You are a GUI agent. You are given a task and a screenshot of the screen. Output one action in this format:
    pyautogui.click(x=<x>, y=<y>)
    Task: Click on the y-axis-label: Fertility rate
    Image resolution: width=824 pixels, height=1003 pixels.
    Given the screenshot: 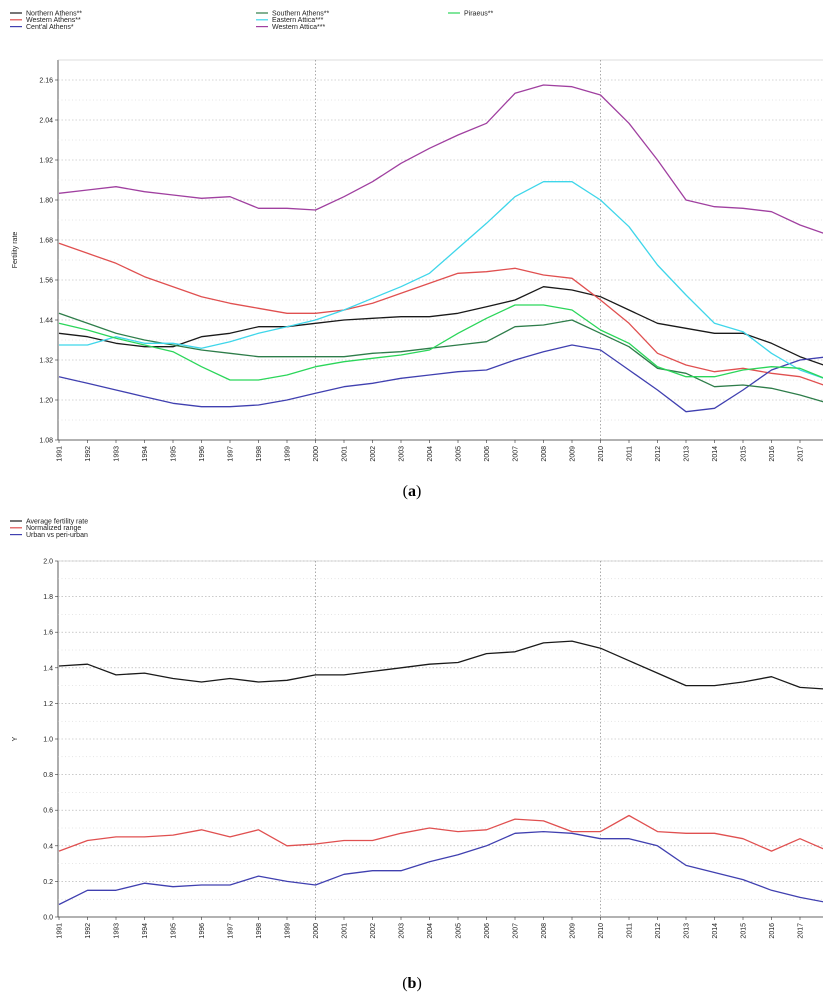 What is the action you would take?
    pyautogui.click(x=15, y=250)
    